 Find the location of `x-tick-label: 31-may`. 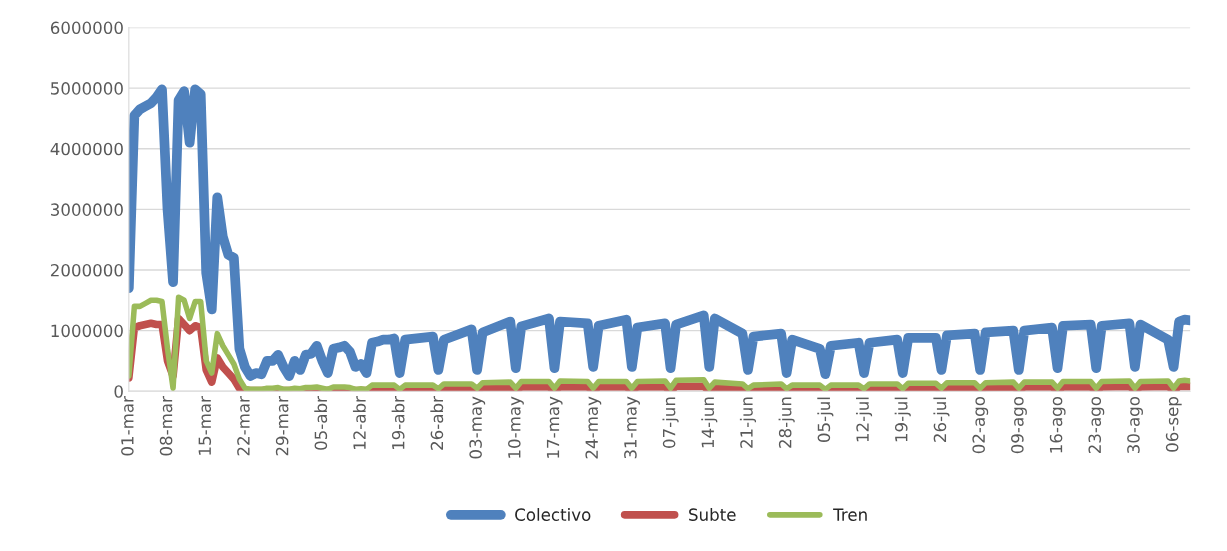

x-tick-label: 31-may is located at coordinates (632, 427).